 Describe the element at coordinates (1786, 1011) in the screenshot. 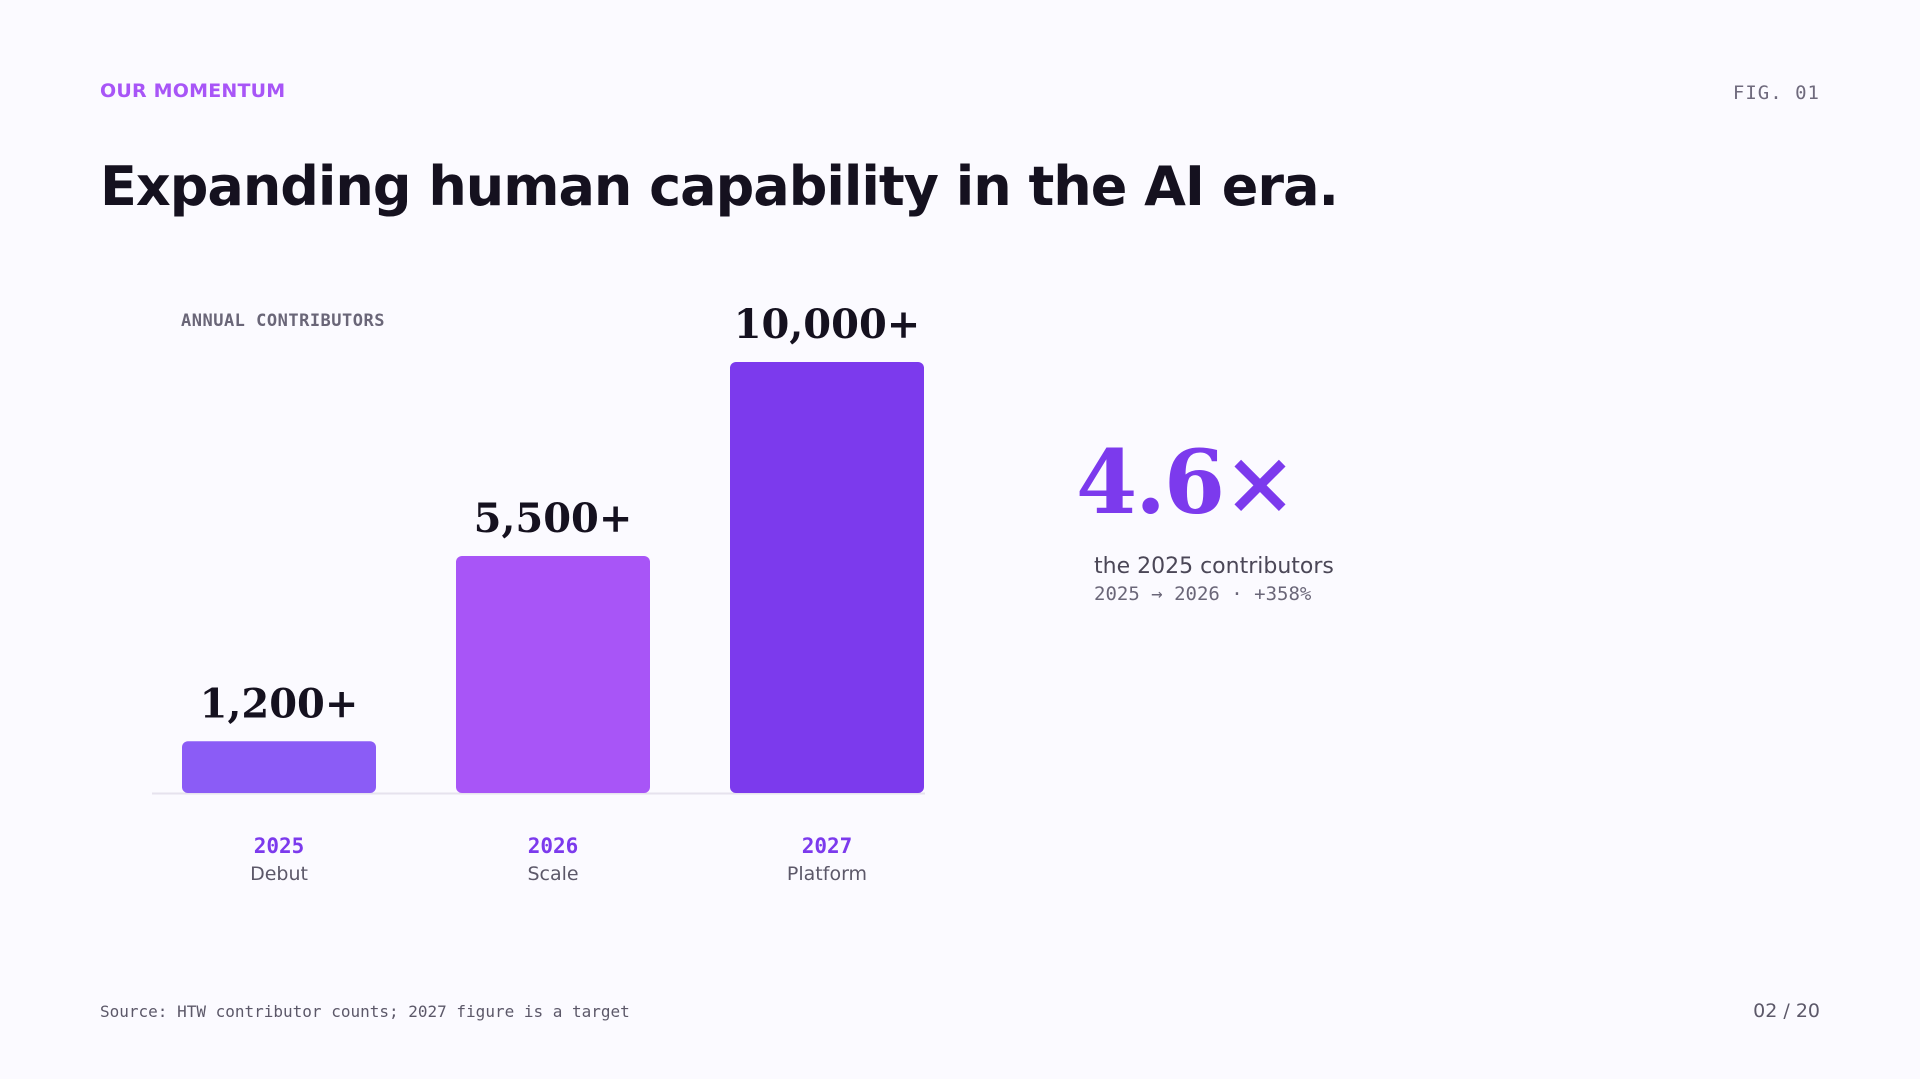

I see `page-number: 02 / 20` at that location.